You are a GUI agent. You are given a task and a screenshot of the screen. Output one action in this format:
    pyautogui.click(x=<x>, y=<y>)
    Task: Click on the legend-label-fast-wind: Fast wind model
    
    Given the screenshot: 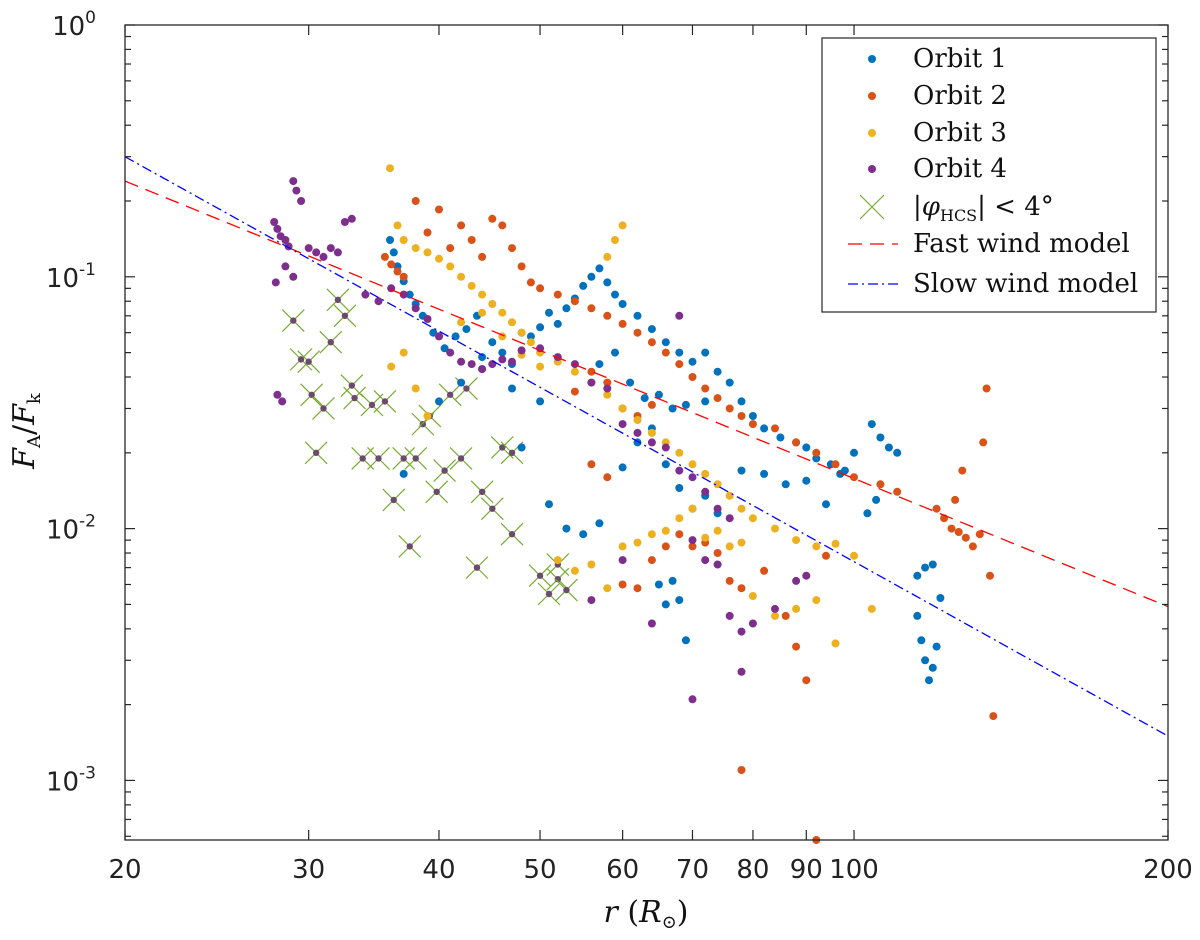 What is the action you would take?
    pyautogui.click(x=1021, y=244)
    